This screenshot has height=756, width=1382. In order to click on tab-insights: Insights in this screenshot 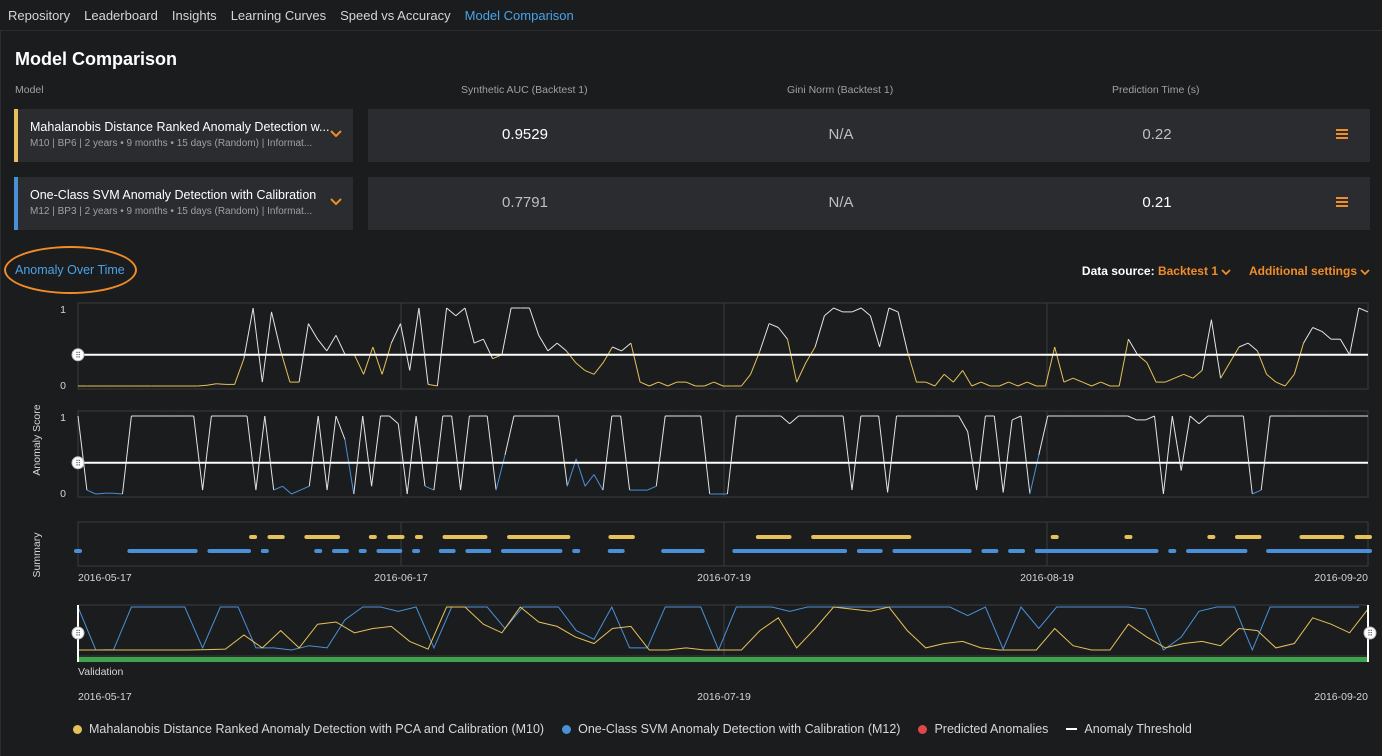, I will do `click(194, 15)`.